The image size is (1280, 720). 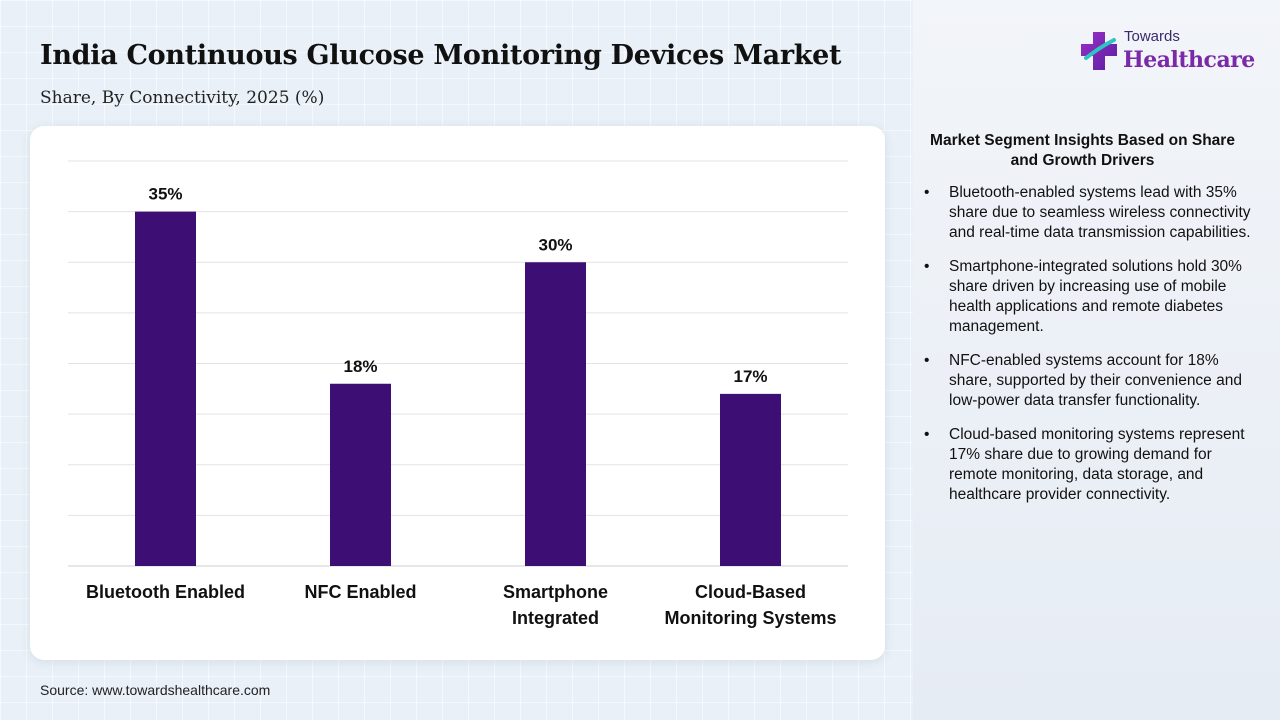 I want to click on category-label: Cloud-Based, so click(x=750, y=592).